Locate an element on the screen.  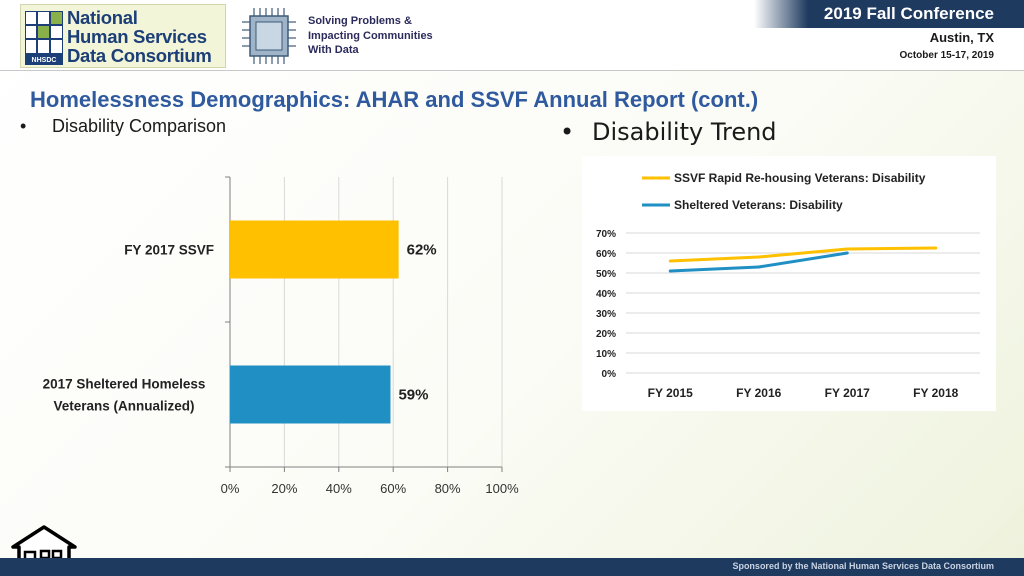
x-tick-label: 40% is located at coordinates (339, 488).